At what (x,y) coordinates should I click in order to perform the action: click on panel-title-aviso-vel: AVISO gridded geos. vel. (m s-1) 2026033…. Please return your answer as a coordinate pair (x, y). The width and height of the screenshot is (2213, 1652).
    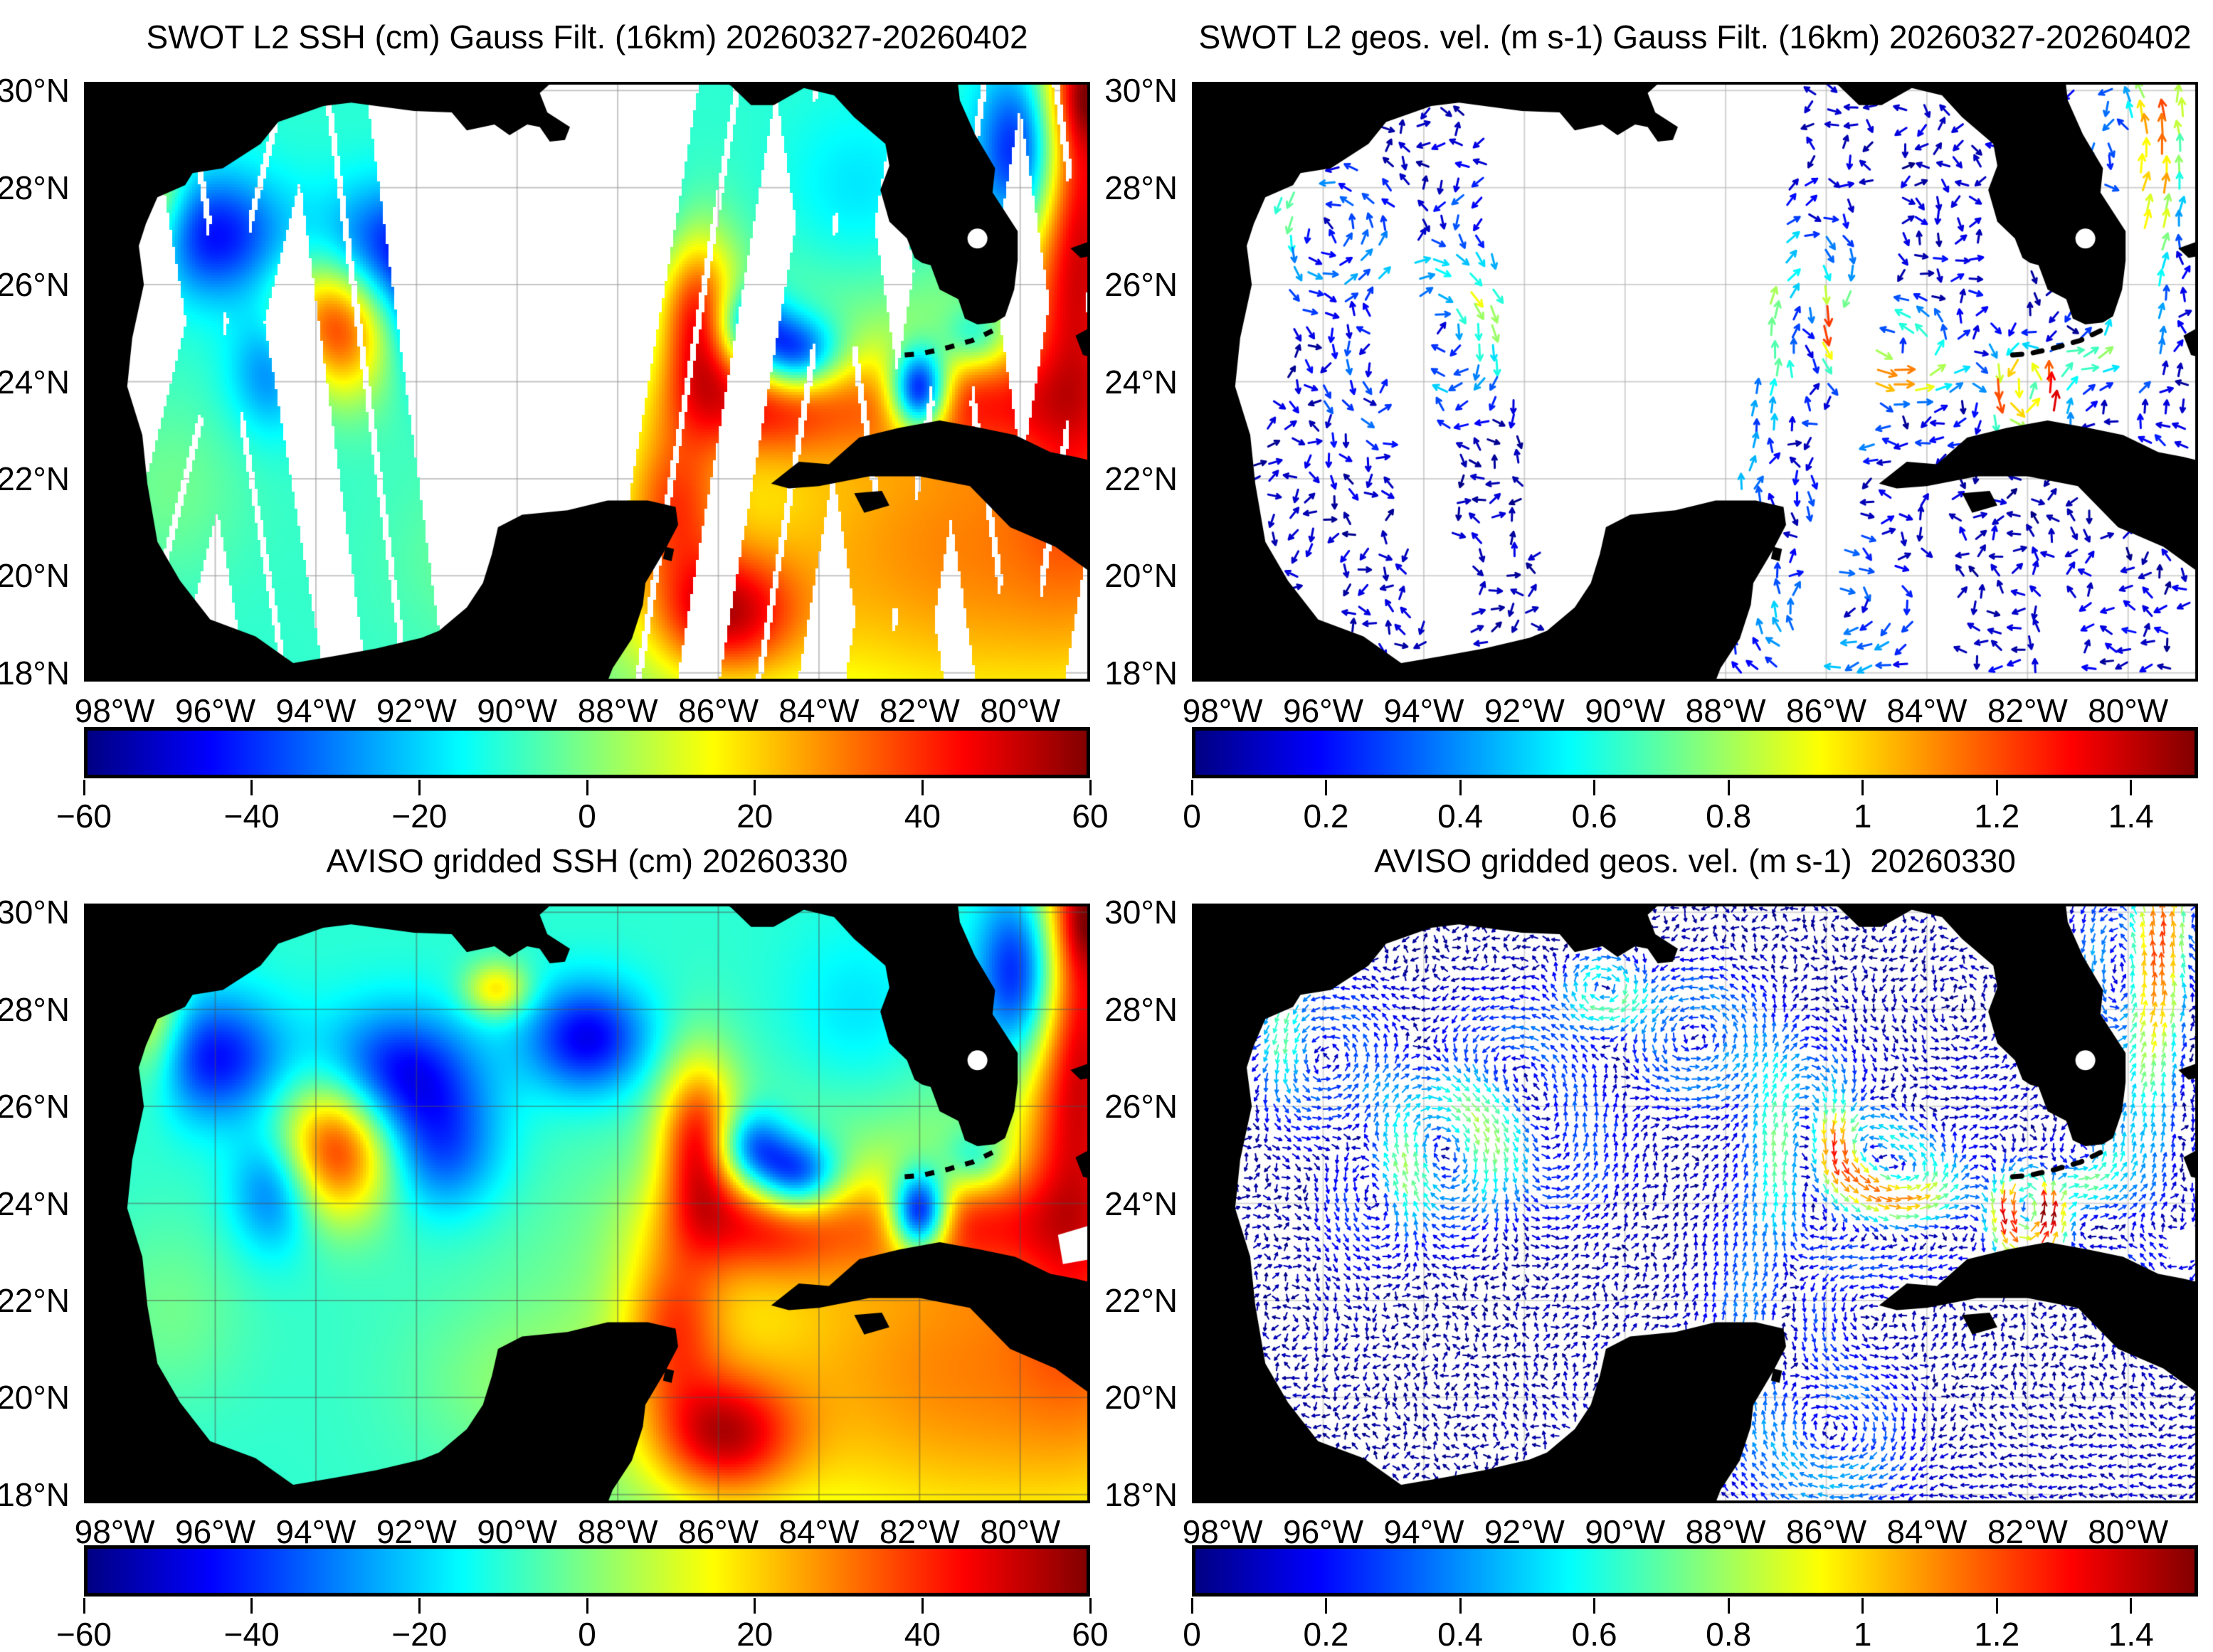
    Looking at the image, I should click on (1695, 860).